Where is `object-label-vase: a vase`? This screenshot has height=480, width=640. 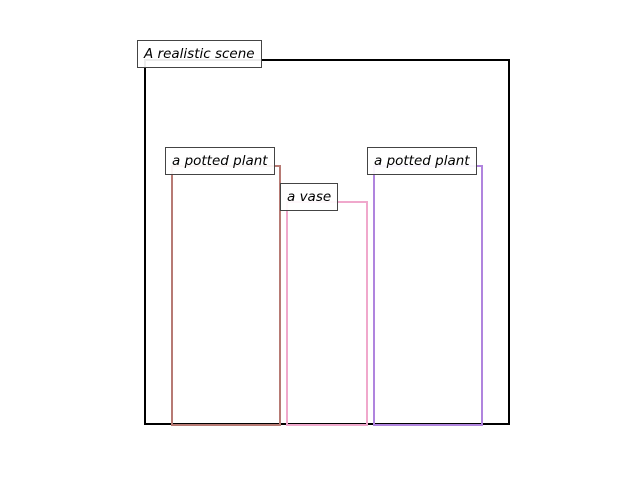 object-label-vase: a vase is located at coordinates (309, 197).